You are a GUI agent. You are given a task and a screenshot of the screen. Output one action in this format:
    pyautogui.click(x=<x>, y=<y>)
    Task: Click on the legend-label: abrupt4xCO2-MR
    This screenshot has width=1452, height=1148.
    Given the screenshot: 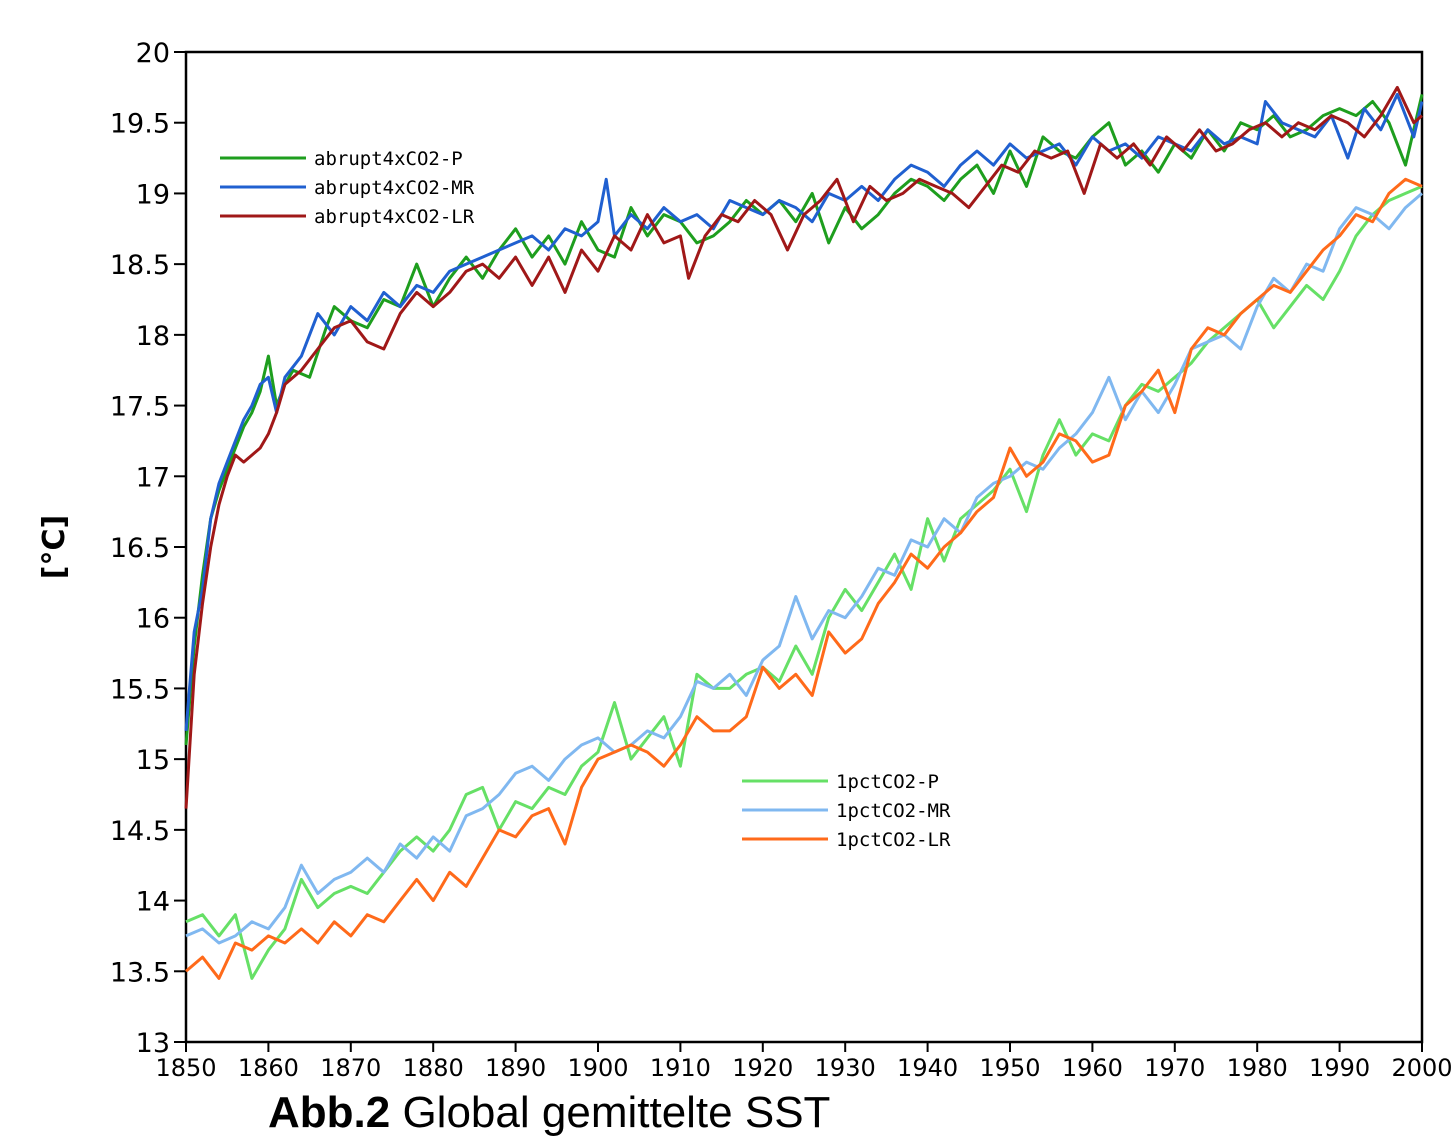 What is the action you would take?
    pyautogui.click(x=394, y=188)
    